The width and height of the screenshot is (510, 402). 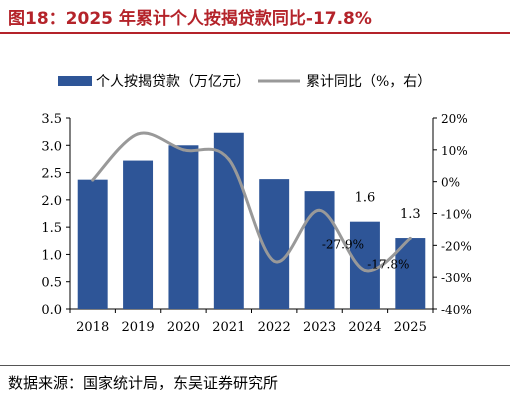 I want to click on line-value-label: -17.8%, so click(x=388, y=264).